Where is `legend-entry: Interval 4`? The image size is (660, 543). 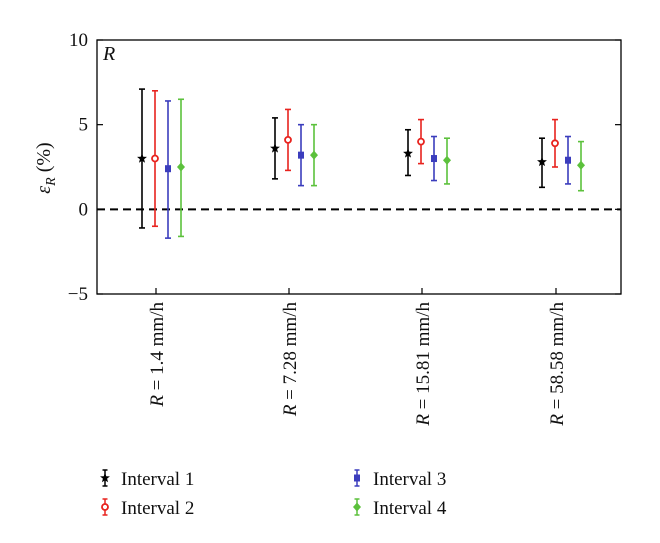 legend-entry: Interval 4 is located at coordinates (400, 508).